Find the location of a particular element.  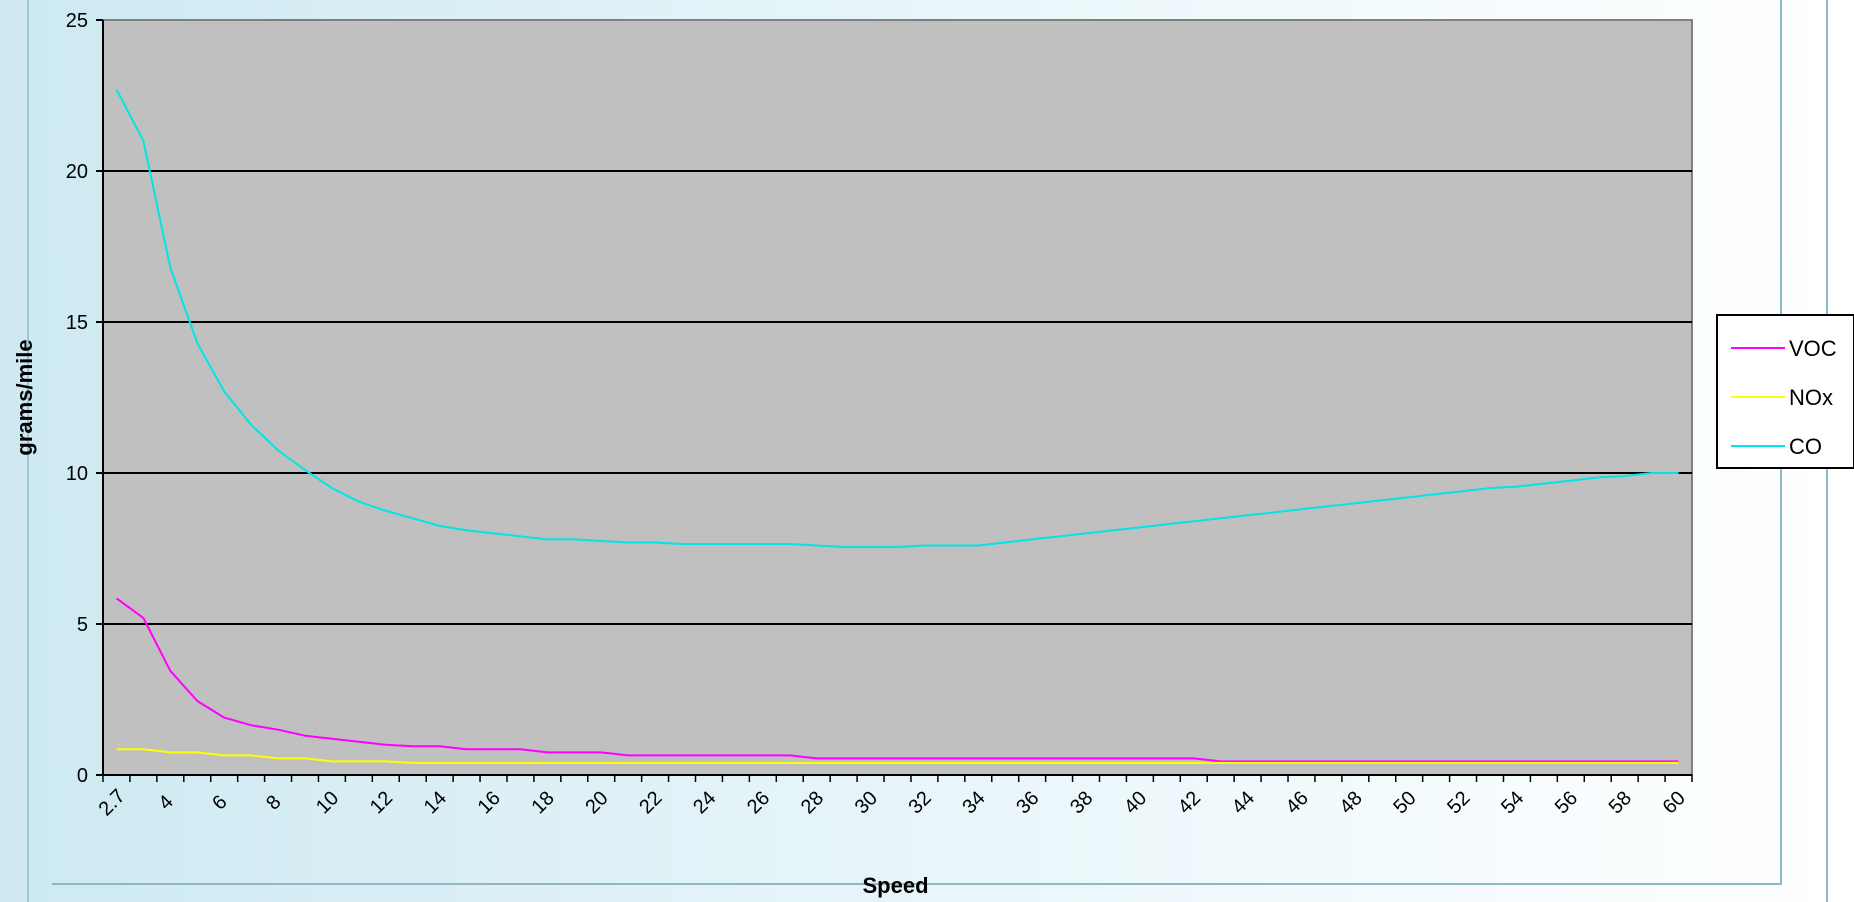

slide-frame-bottom-line is located at coordinates (917, 884).